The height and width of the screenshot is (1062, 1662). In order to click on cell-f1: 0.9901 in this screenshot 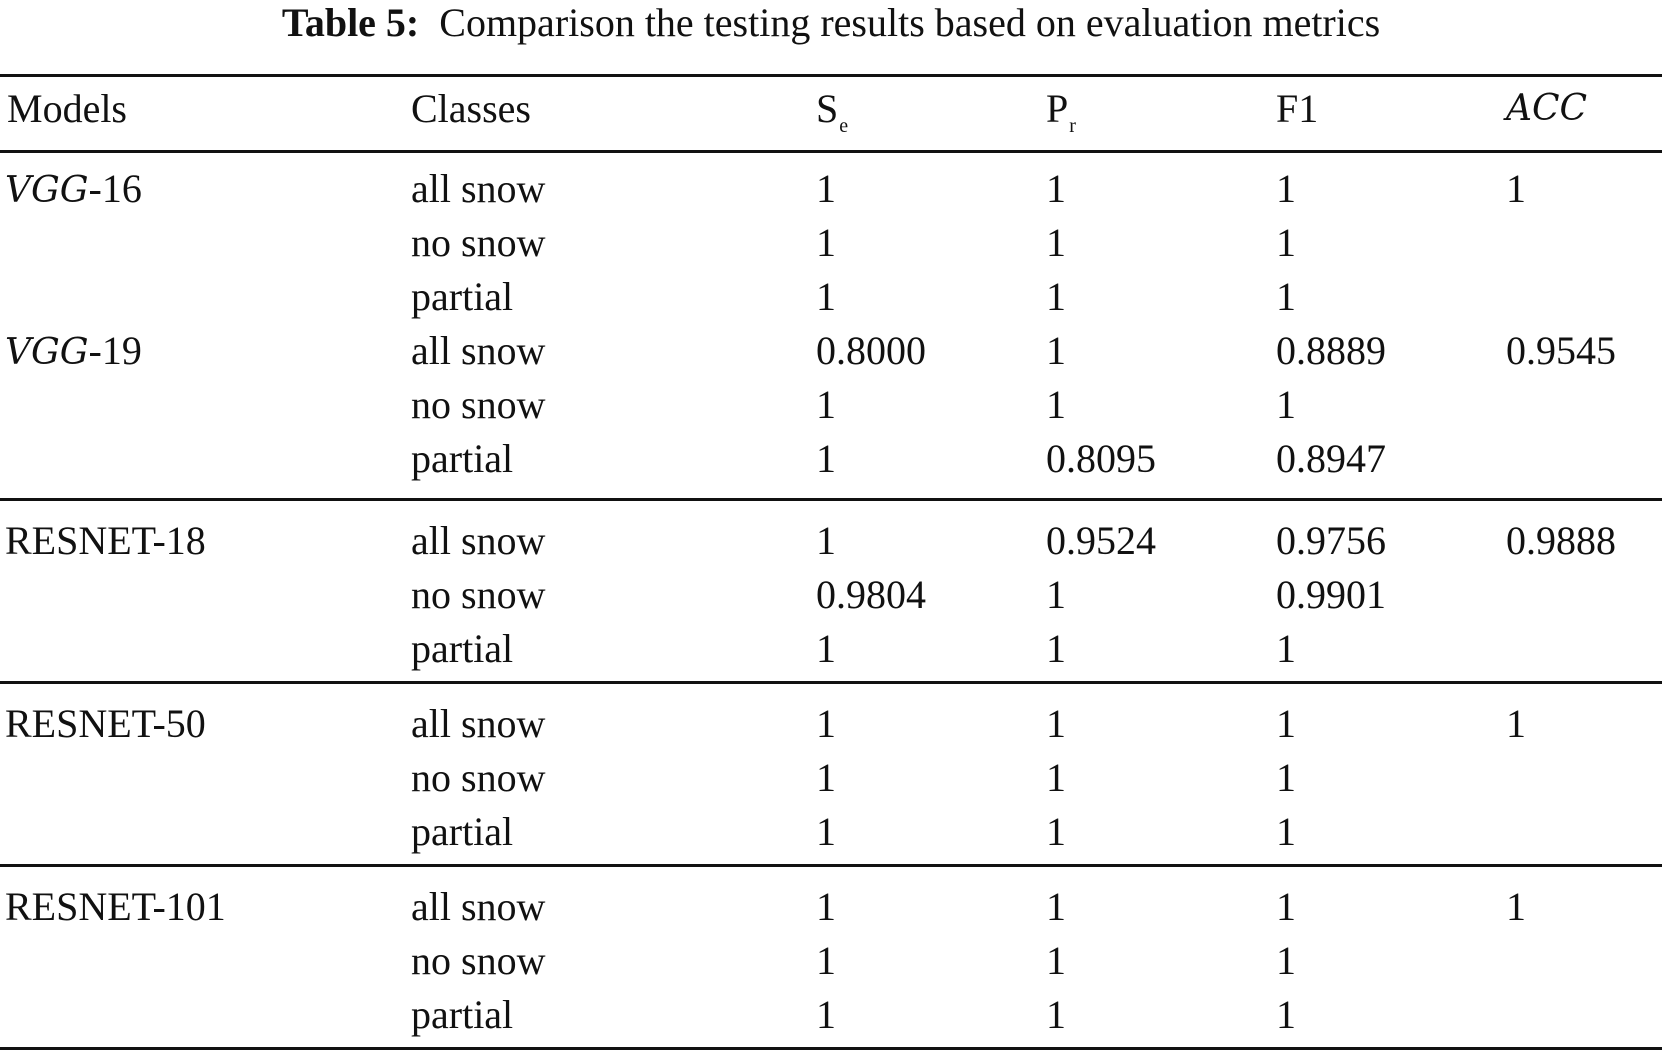, I will do `click(1331, 594)`.